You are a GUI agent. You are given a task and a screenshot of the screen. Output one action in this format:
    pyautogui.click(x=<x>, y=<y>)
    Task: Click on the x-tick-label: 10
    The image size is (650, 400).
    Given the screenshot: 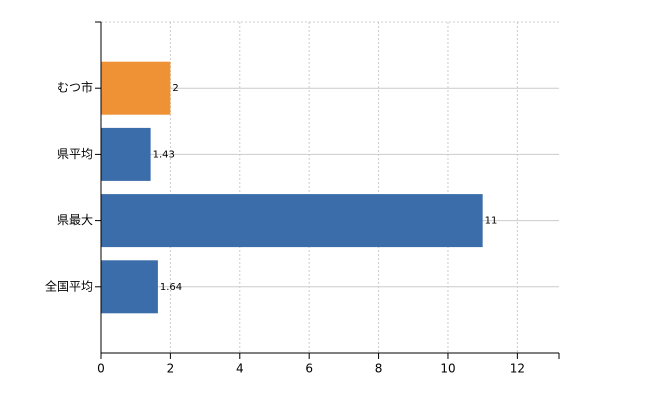 What is the action you would take?
    pyautogui.click(x=447, y=369)
    